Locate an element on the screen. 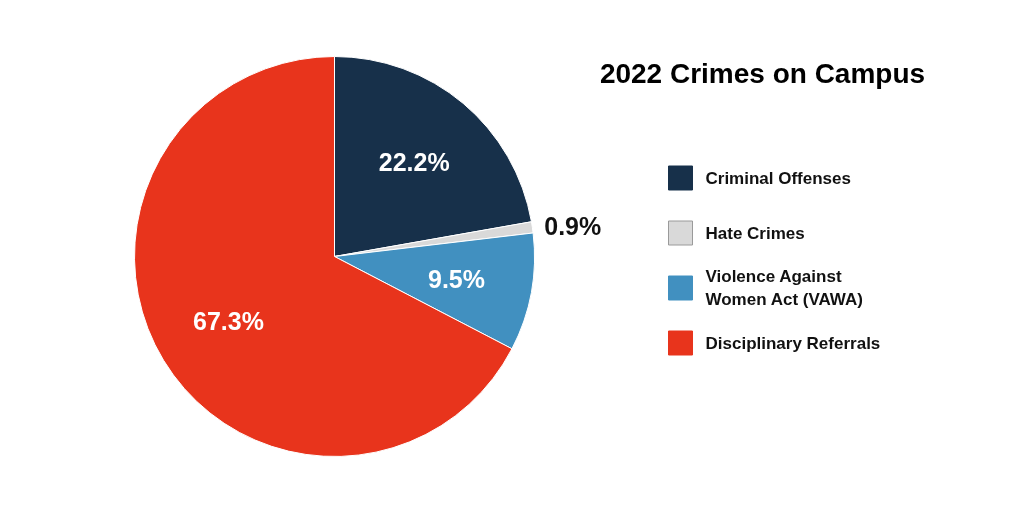 The image size is (1024, 512). legend-label: Disciplinary Referrals is located at coordinates (793, 343).